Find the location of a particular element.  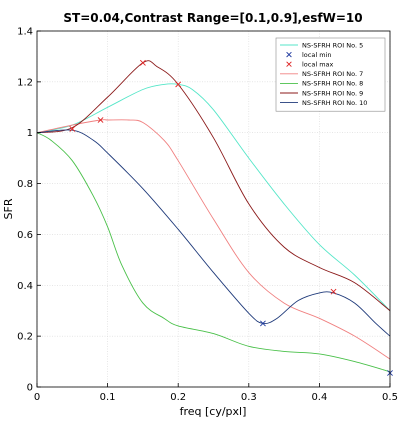

legend-entry: NS-SFRH ROI No. 9 is located at coordinates (321, 93).